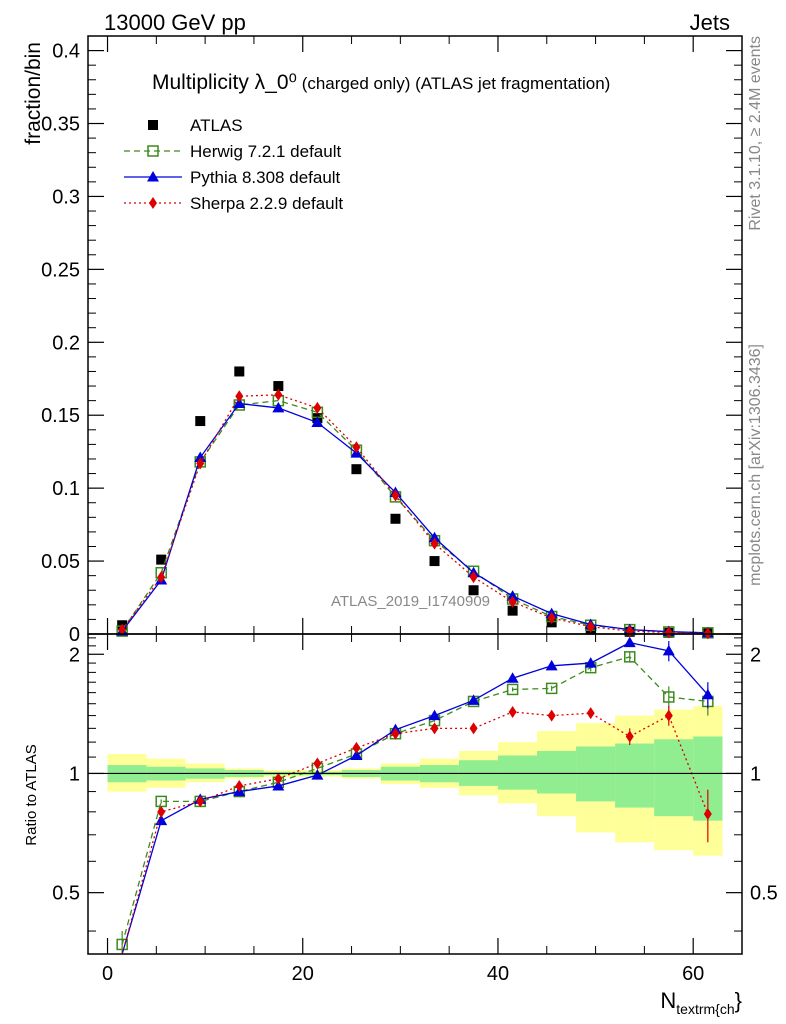 Image resolution: width=786 pixels, height=1024 pixels. I want to click on xtick-label: 0, so click(107, 974).